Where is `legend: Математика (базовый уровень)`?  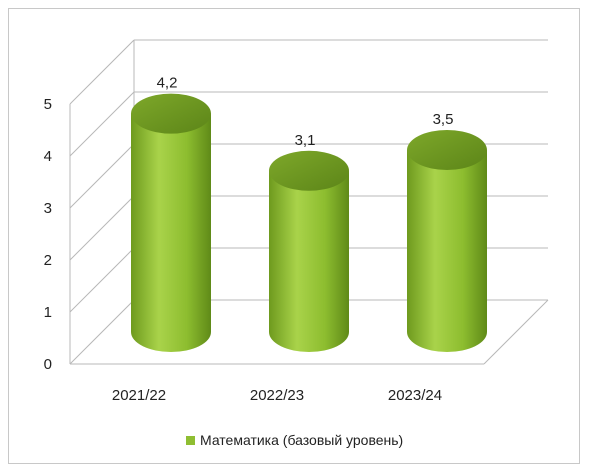 legend: Математика (базовый уровень) is located at coordinates (294, 440).